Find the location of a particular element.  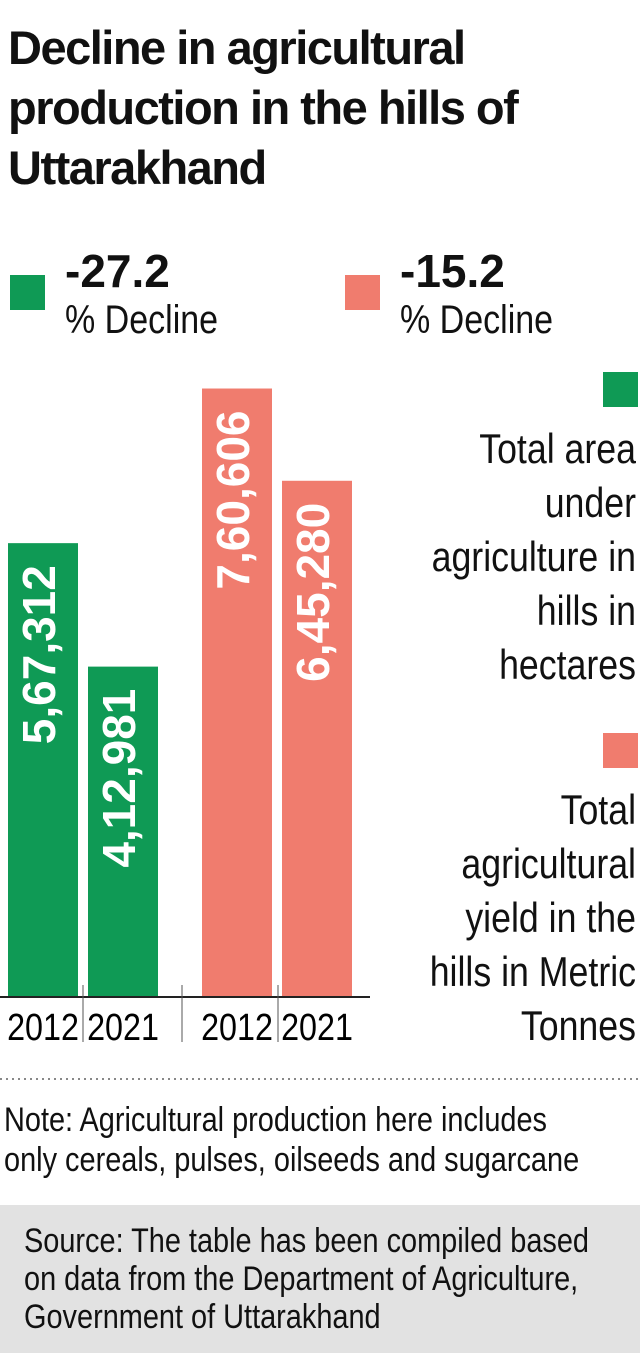

value-label: 7,60,606 is located at coordinates (233, 500).